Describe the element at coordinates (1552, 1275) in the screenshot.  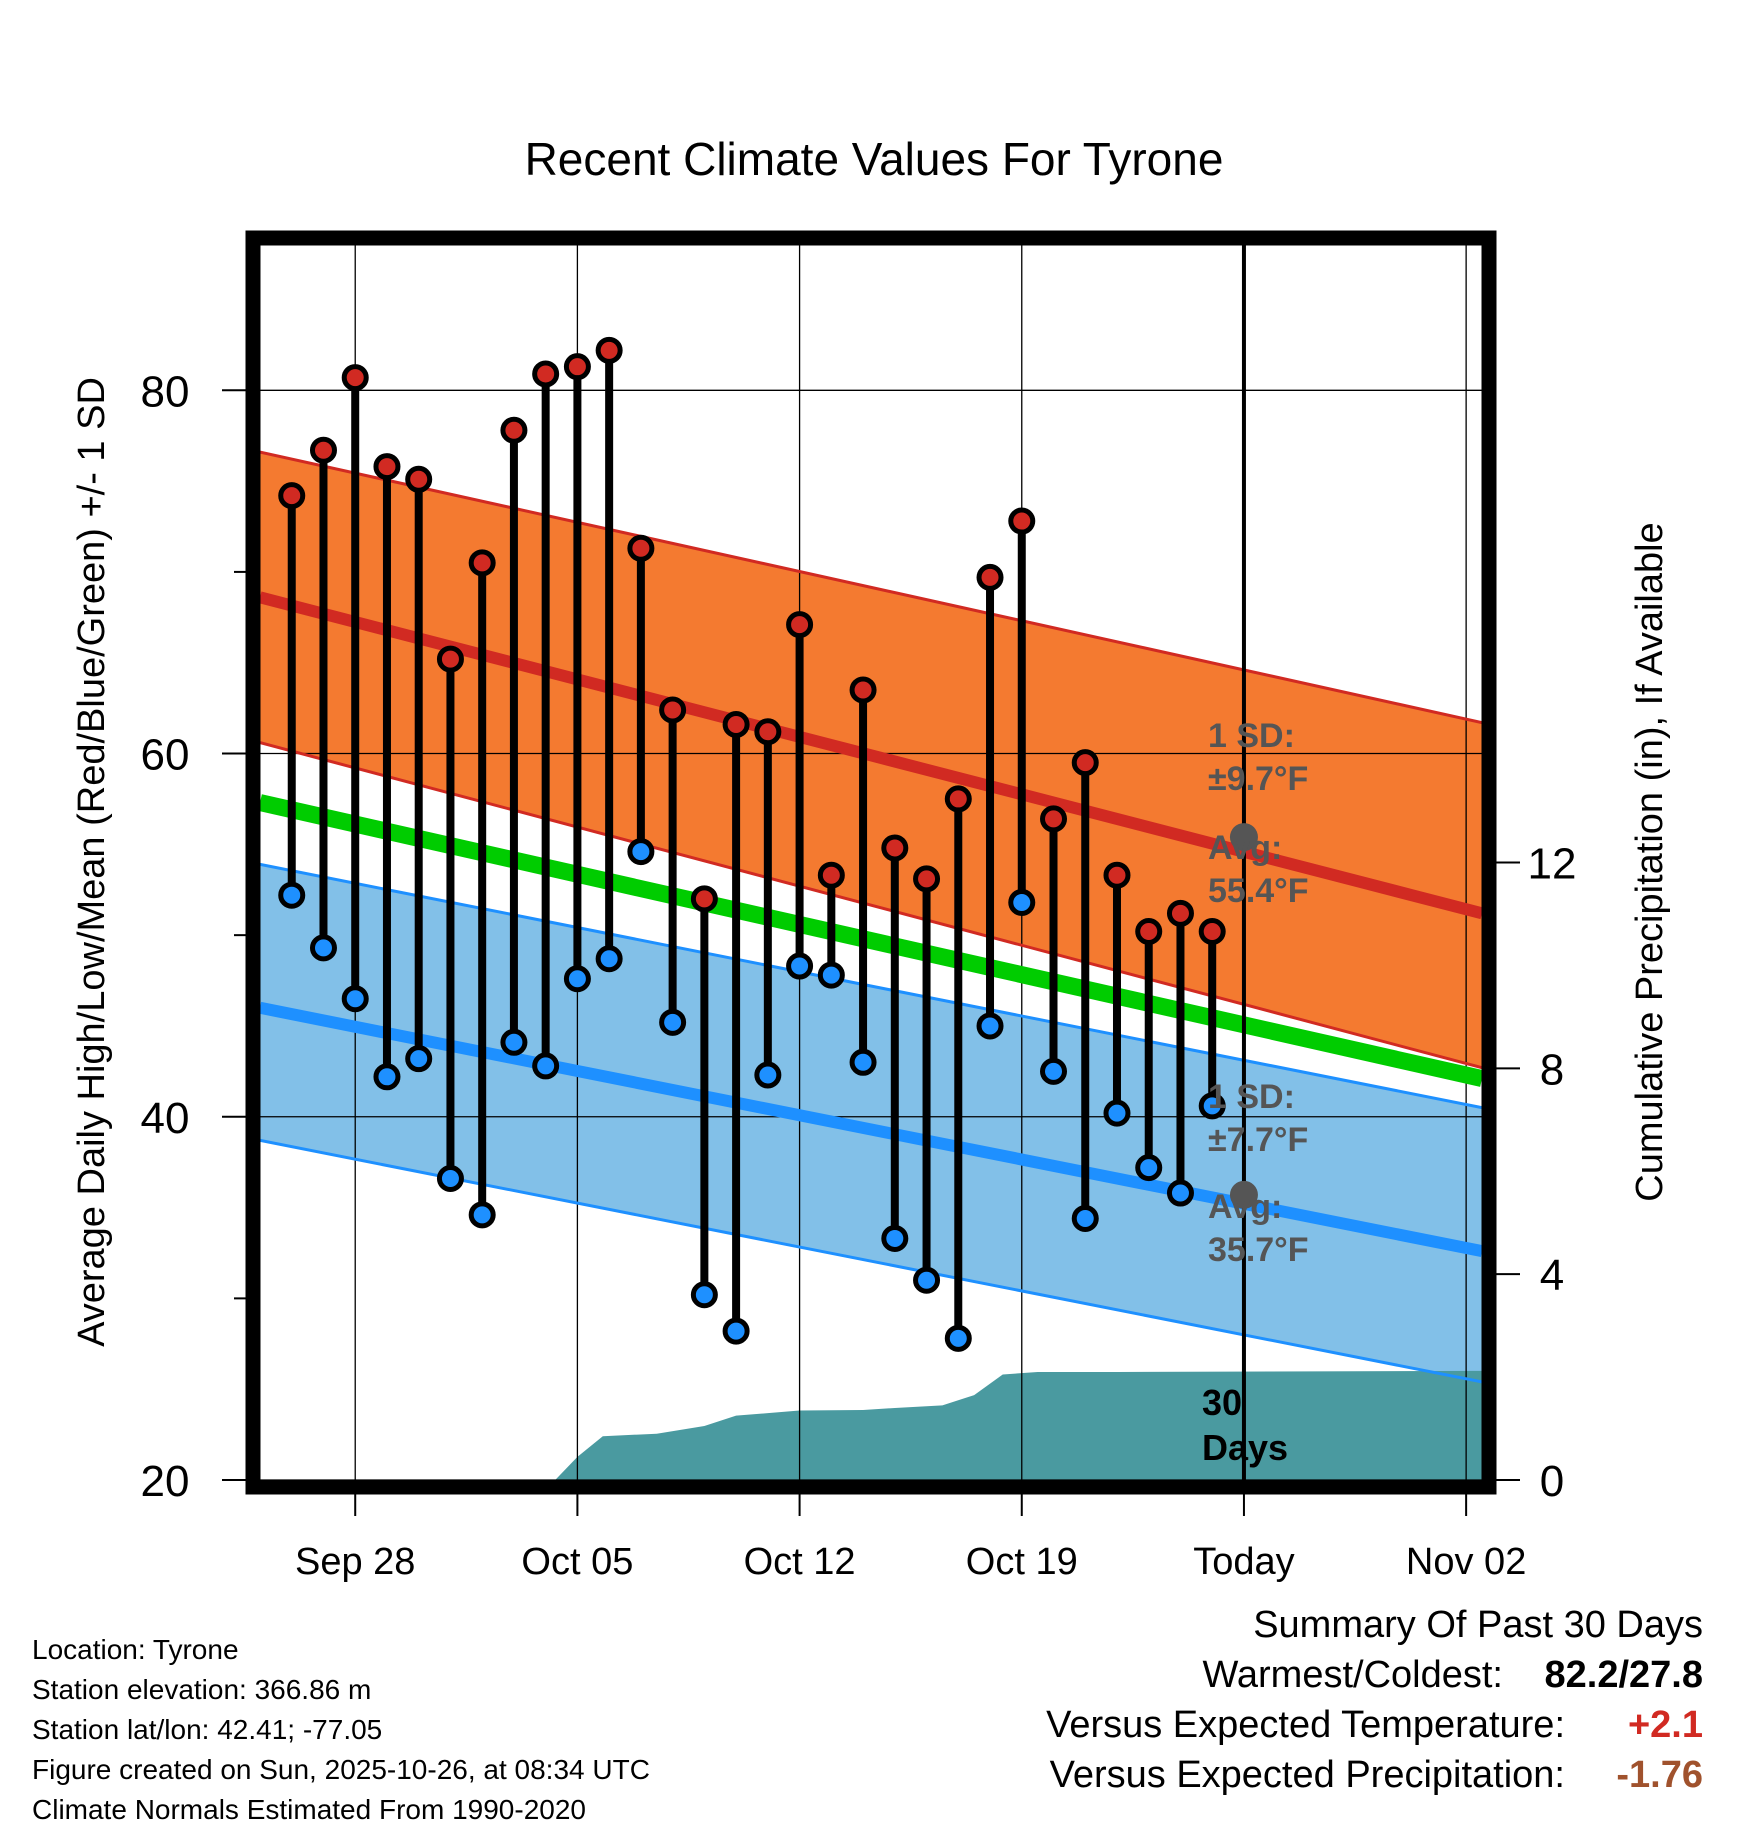
I see `y-right-tick-label: 4` at that location.